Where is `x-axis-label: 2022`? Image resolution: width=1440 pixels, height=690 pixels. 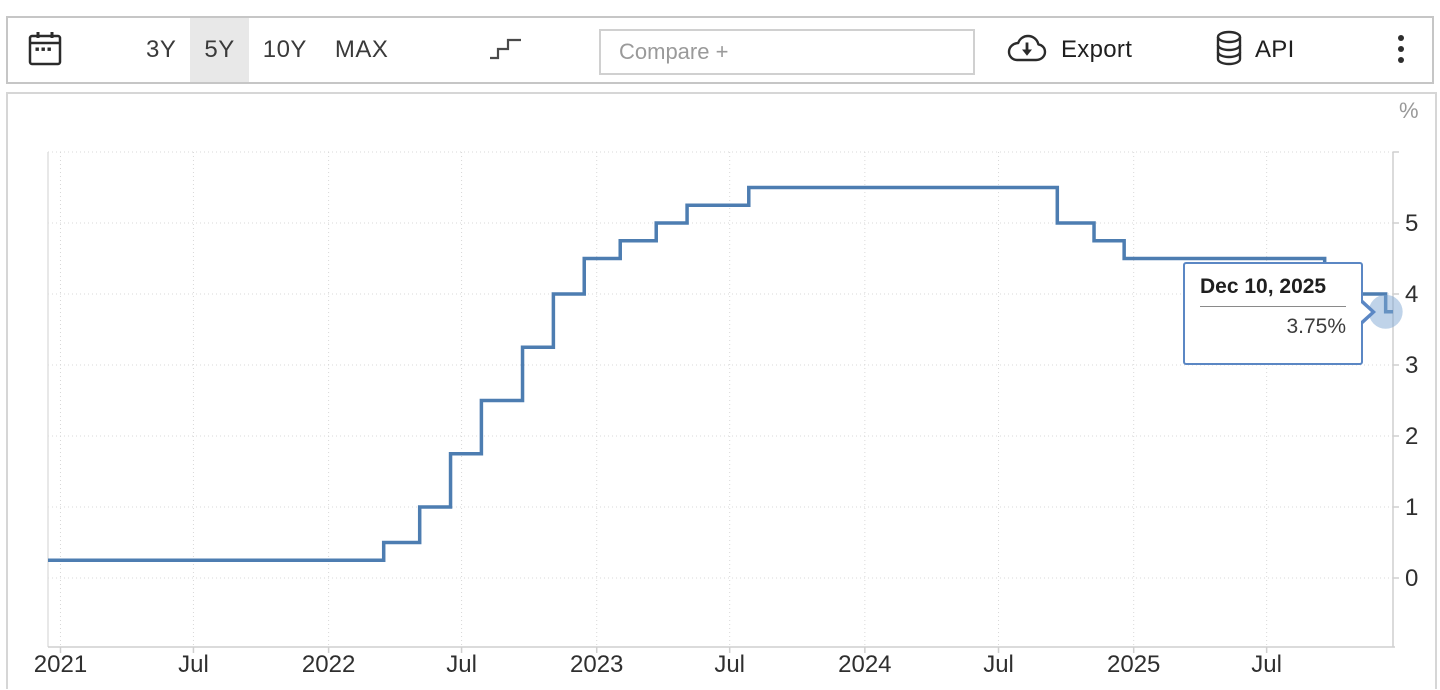
x-axis-label: 2022 is located at coordinates (328, 664).